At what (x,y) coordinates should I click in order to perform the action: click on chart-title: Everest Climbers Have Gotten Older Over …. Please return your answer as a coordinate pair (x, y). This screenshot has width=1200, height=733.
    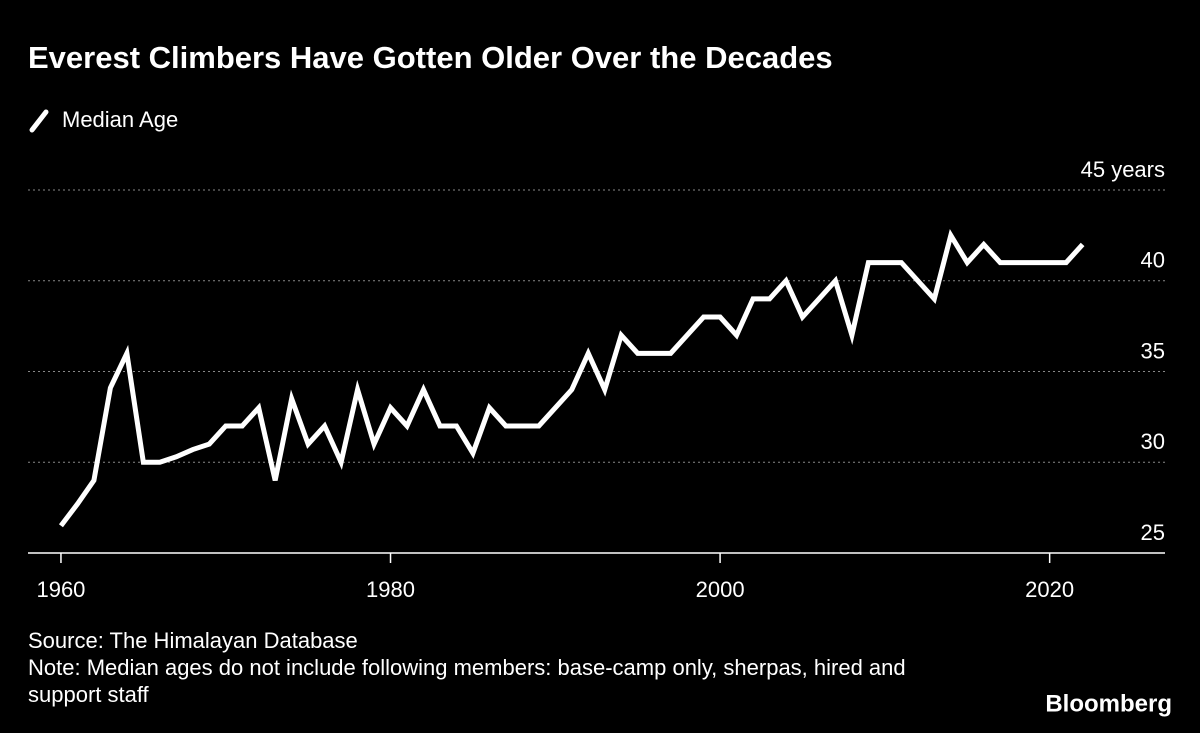
    Looking at the image, I should click on (430, 57).